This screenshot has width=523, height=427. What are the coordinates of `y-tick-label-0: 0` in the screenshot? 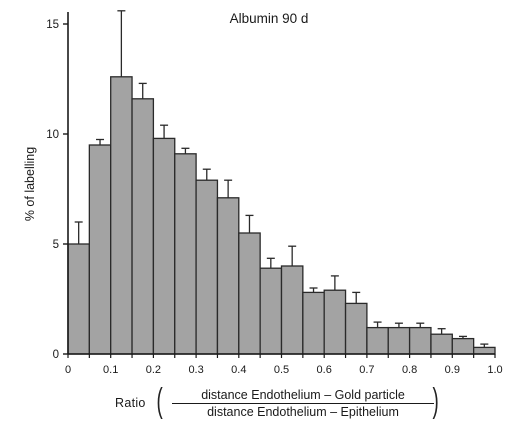 It's located at (56, 355).